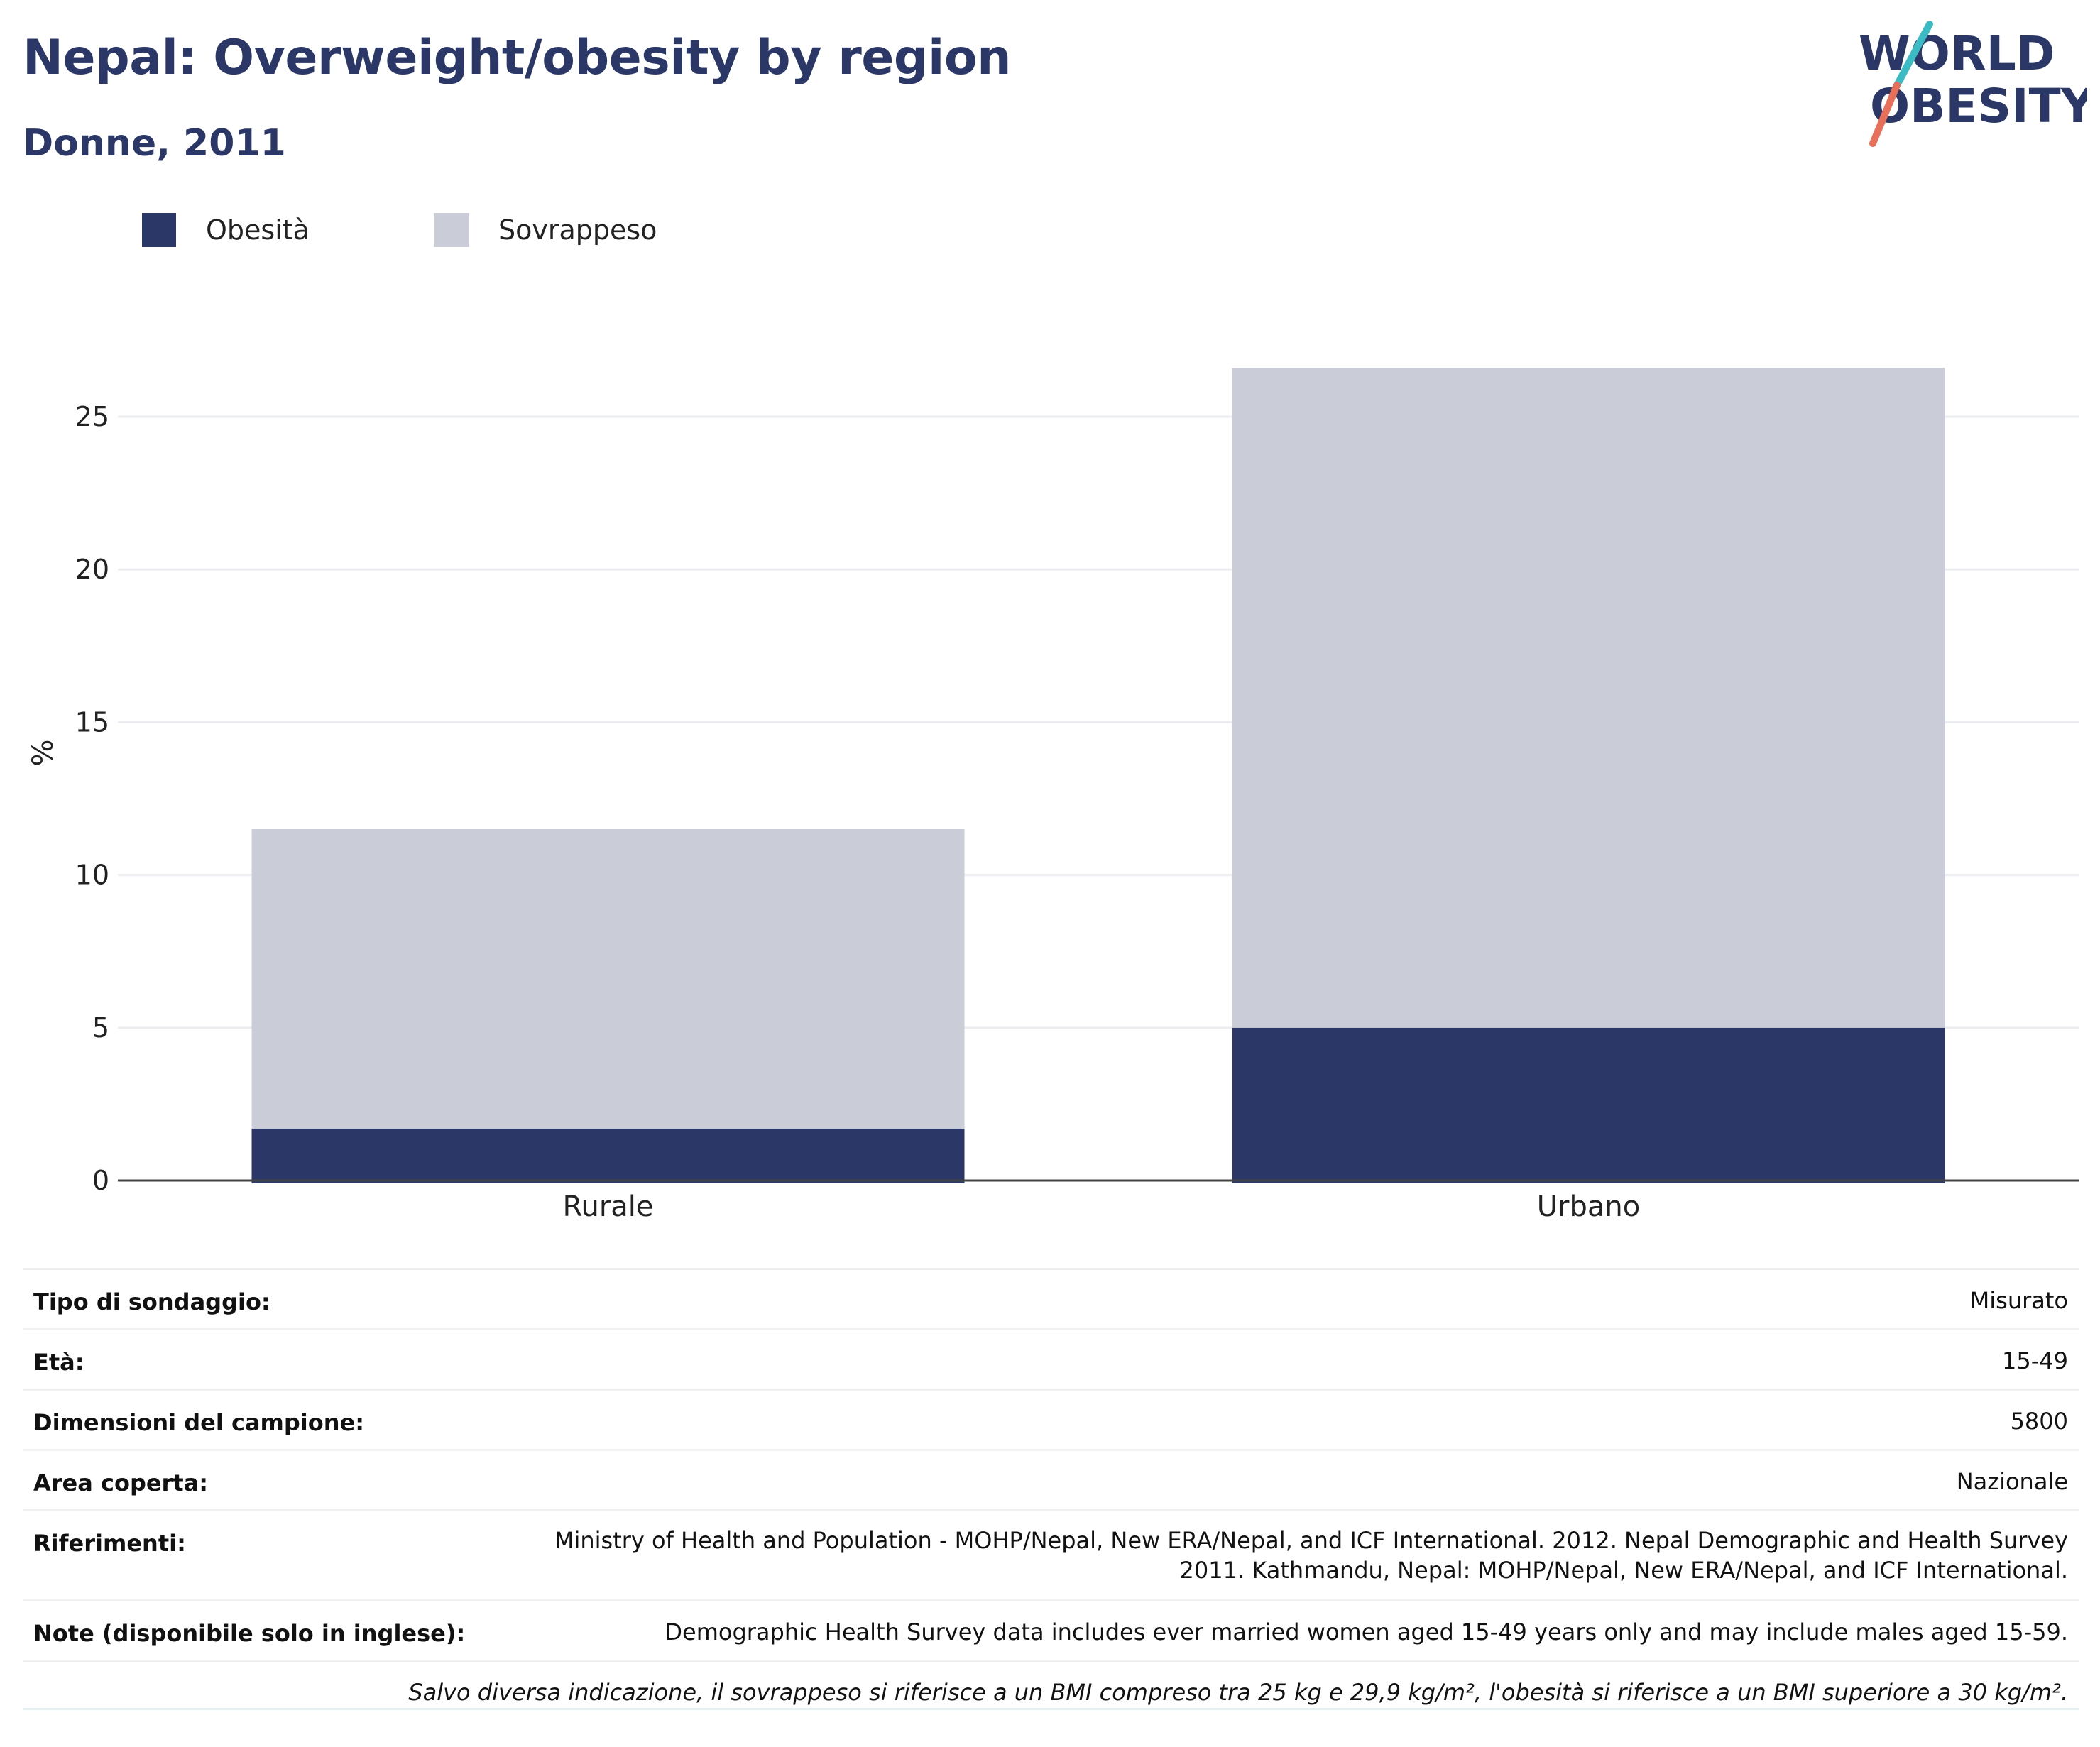 Image resolution: width=2100 pixels, height=1747 pixels. Describe the element at coordinates (58, 1362) in the screenshot. I see `info-label: Età:` at that location.